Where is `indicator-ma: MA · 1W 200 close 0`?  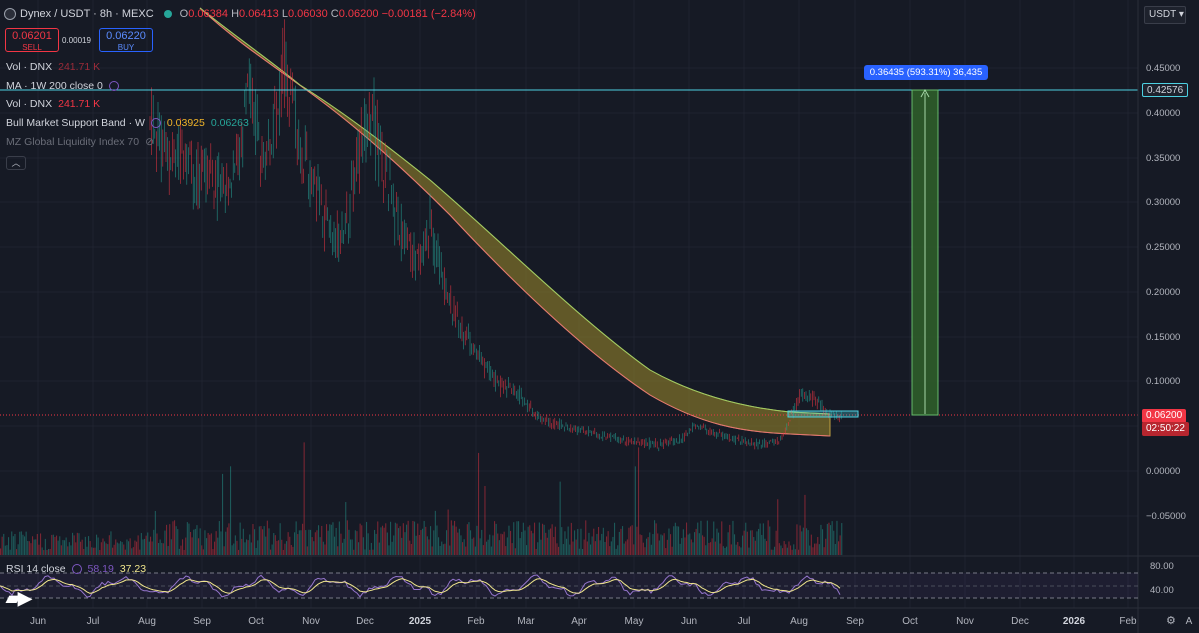
indicator-ma: MA · 1W 200 close 0 is located at coordinates (62, 86).